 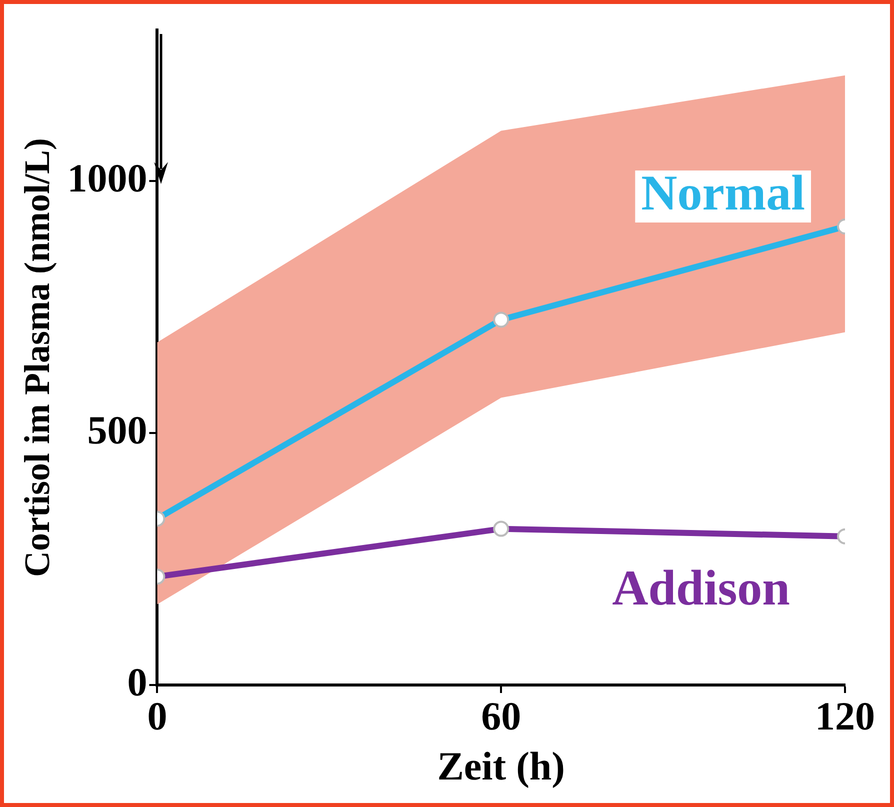 What do you see at coordinates (845, 715) in the screenshot?
I see `x-tick-label: 120` at bounding box center [845, 715].